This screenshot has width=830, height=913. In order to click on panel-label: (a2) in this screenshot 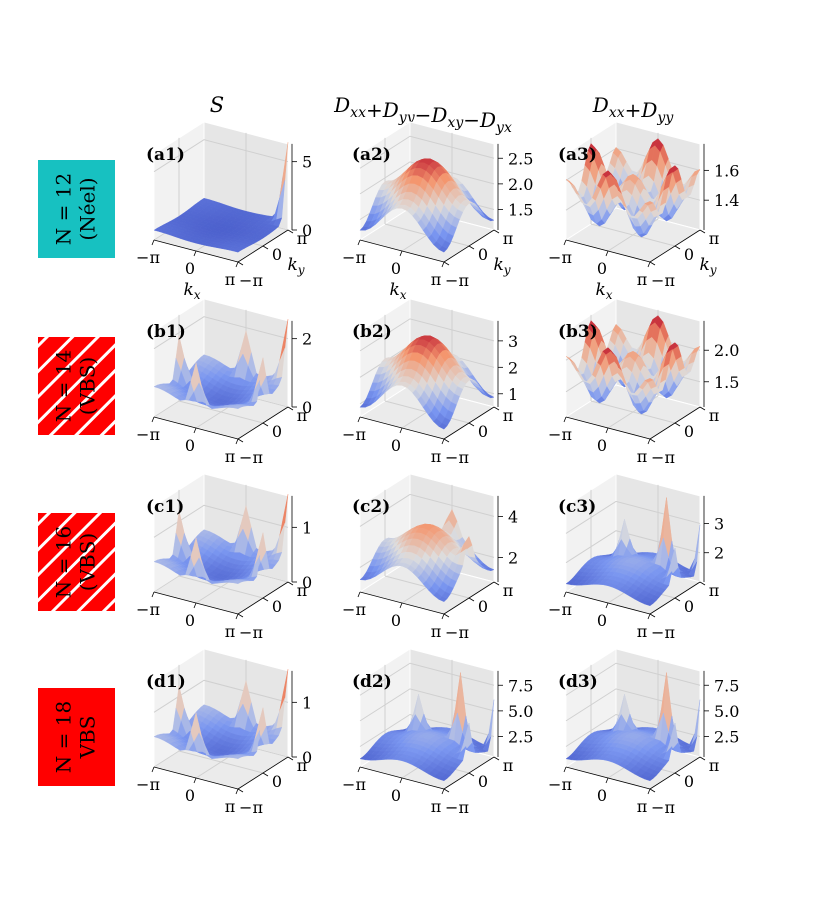, I will do `click(371, 155)`.